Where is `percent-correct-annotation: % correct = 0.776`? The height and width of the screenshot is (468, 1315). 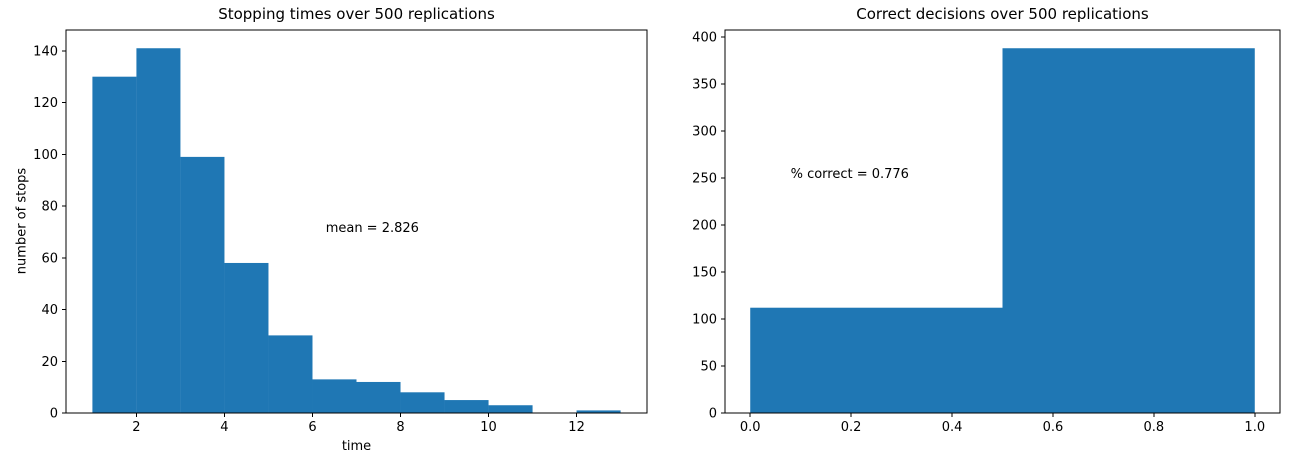
percent-correct-annotation: % correct = 0.776 is located at coordinates (850, 174).